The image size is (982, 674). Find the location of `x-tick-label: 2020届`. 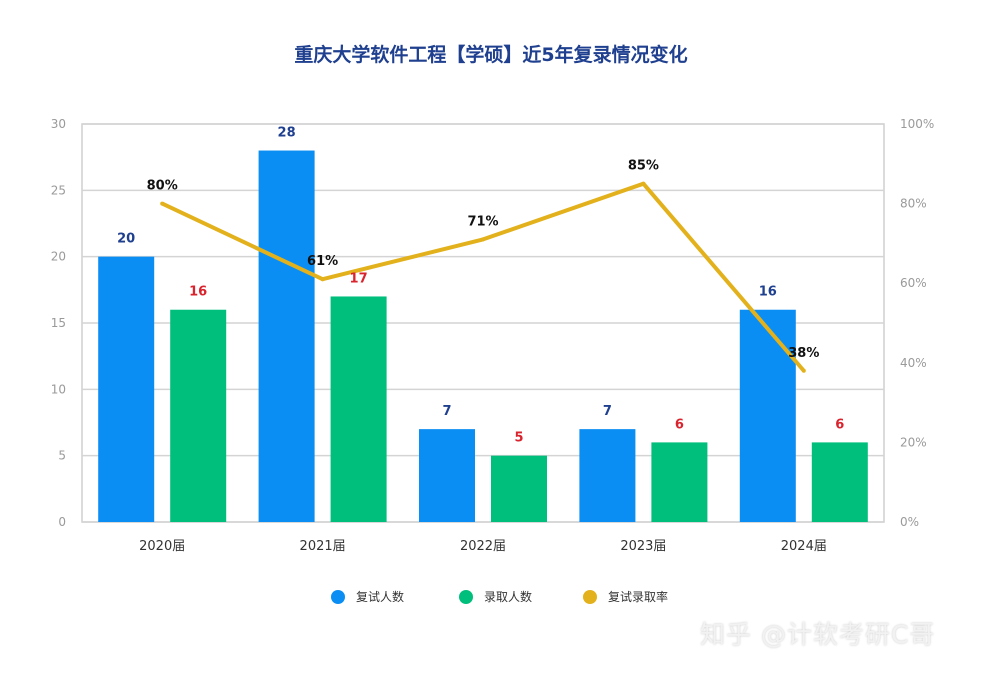

x-tick-label: 2020届 is located at coordinates (162, 546).